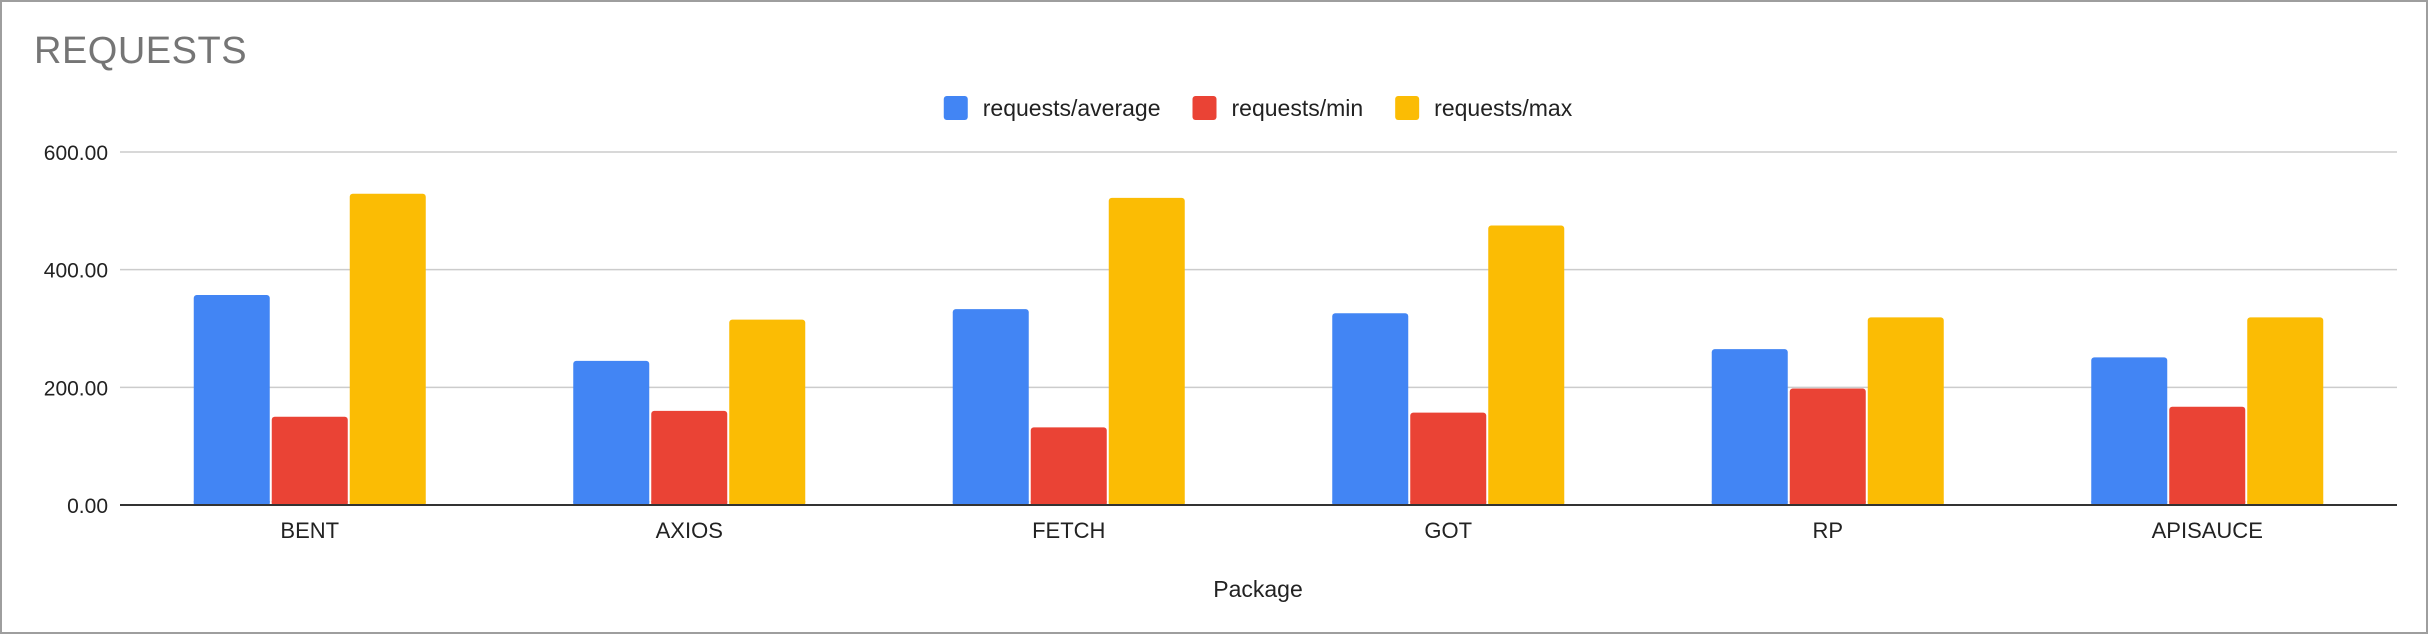 Image resolution: width=2428 pixels, height=634 pixels. I want to click on legend-item: requests/average, so click(1052, 108).